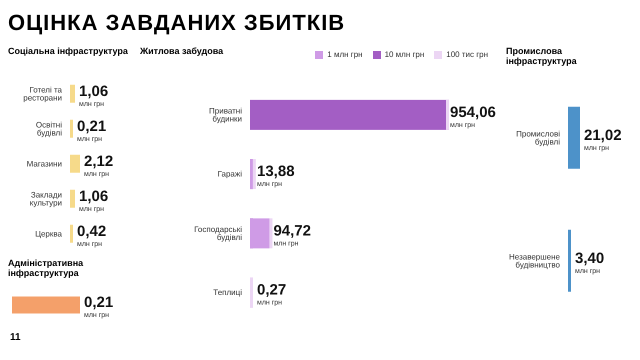  I want to click on legend-label: 1 млн грн, so click(345, 54).